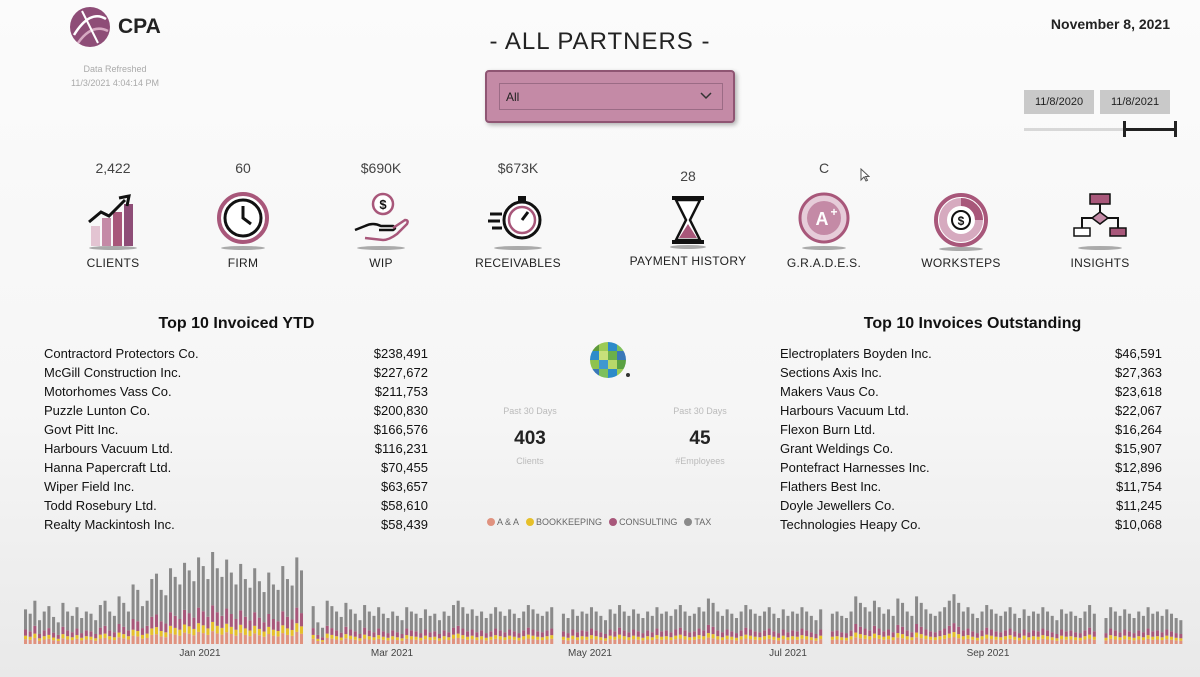 Image resolution: width=1200 pixels, height=677 pixels. Describe the element at coordinates (243, 215) in the screenshot. I see `kpi-firm: 60 FIRM` at that location.